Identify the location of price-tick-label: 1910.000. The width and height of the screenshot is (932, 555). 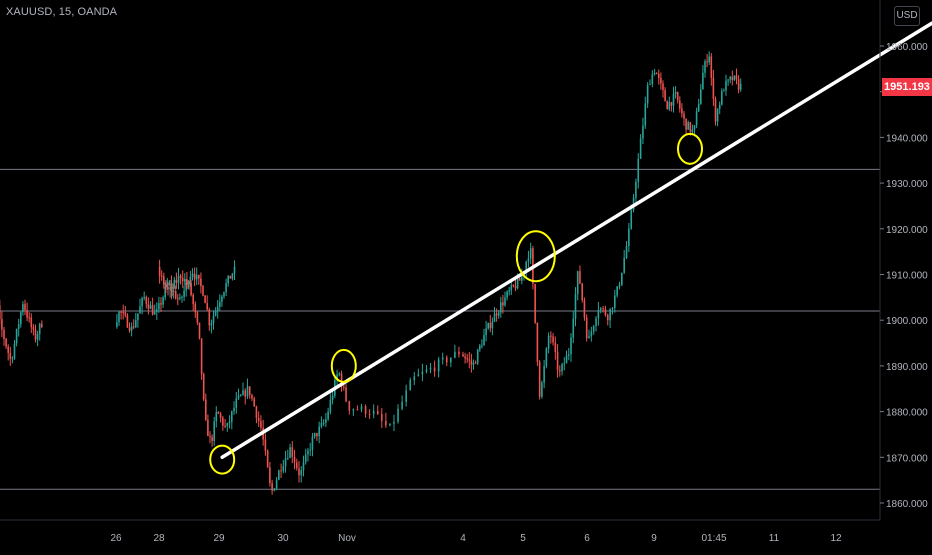
(907, 276).